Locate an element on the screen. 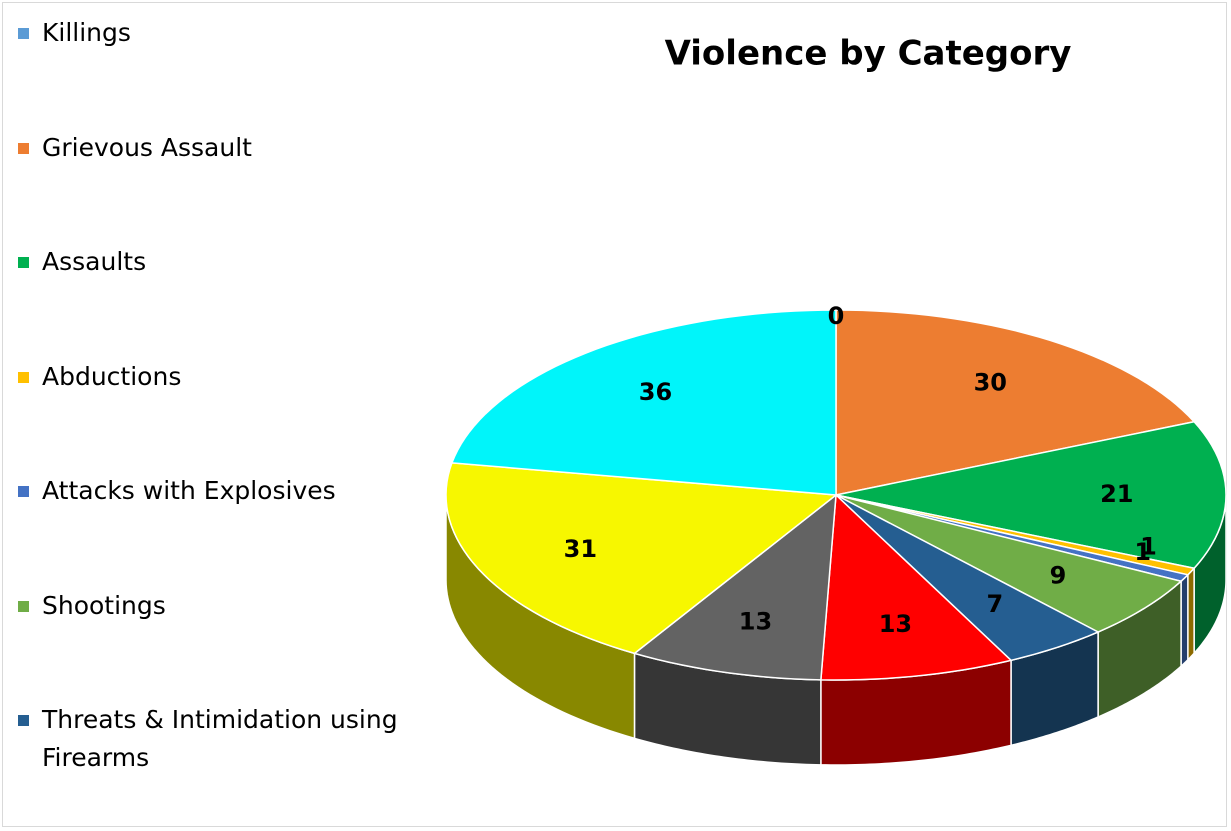 The image size is (1231, 831). legend-item: Assaults is located at coordinates (223, 262).